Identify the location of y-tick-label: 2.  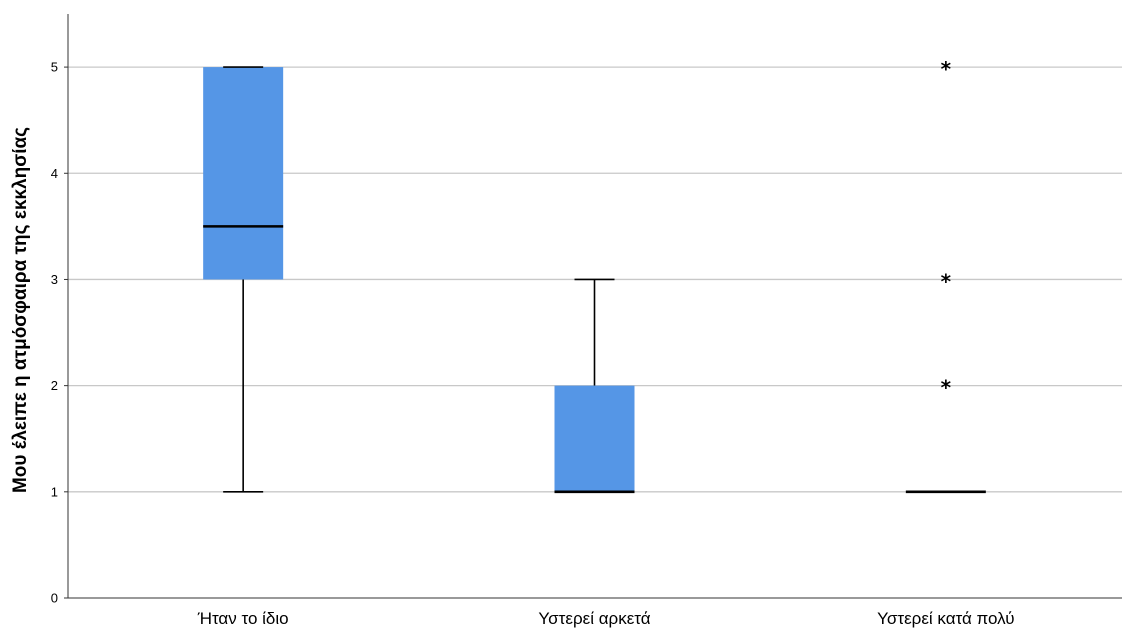
(54, 385).